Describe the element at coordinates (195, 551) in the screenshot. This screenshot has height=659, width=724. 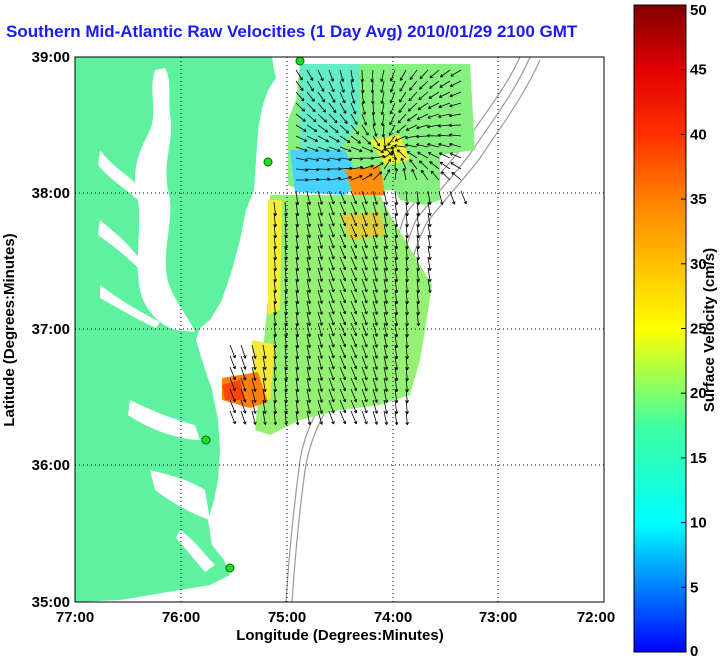
I see `sound-channel` at that location.